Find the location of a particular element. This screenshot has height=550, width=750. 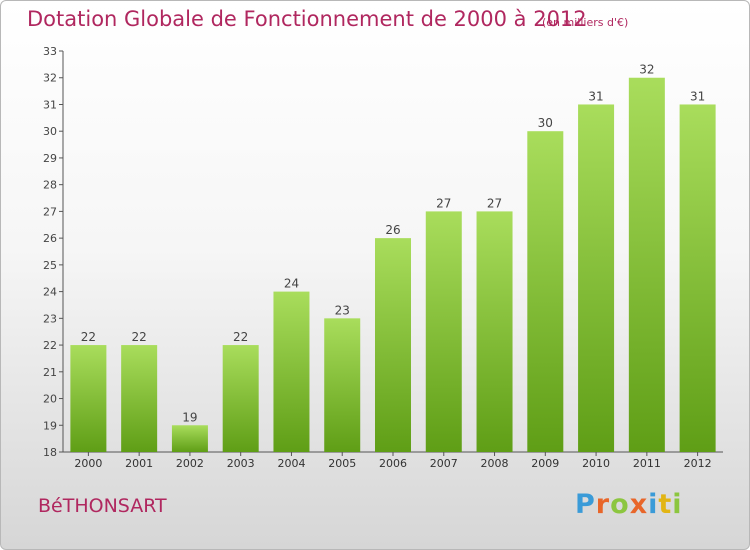

bar-value-label: 30 is located at coordinates (545, 123).